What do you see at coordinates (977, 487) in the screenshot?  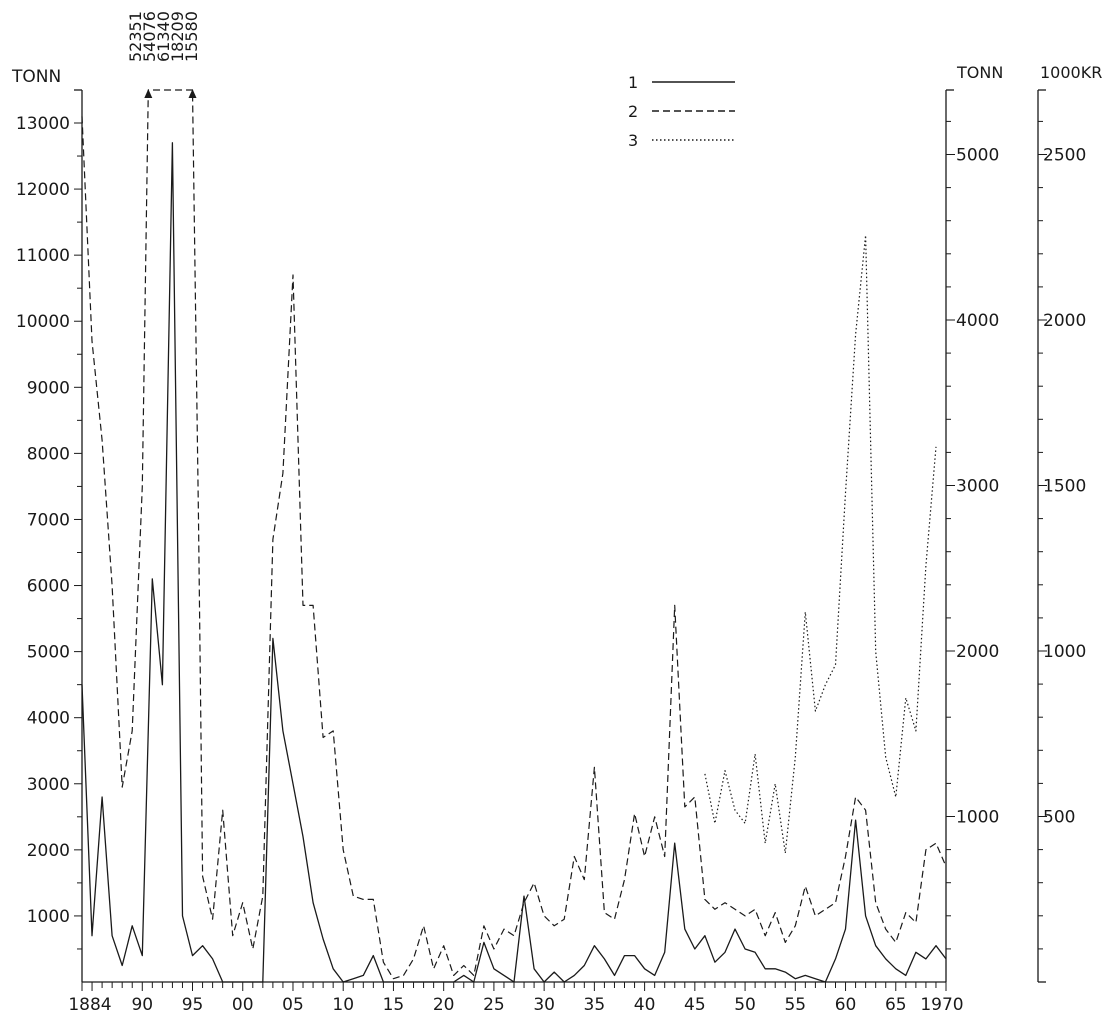 I see `right-axis-1-tick-label: 3000` at bounding box center [977, 487].